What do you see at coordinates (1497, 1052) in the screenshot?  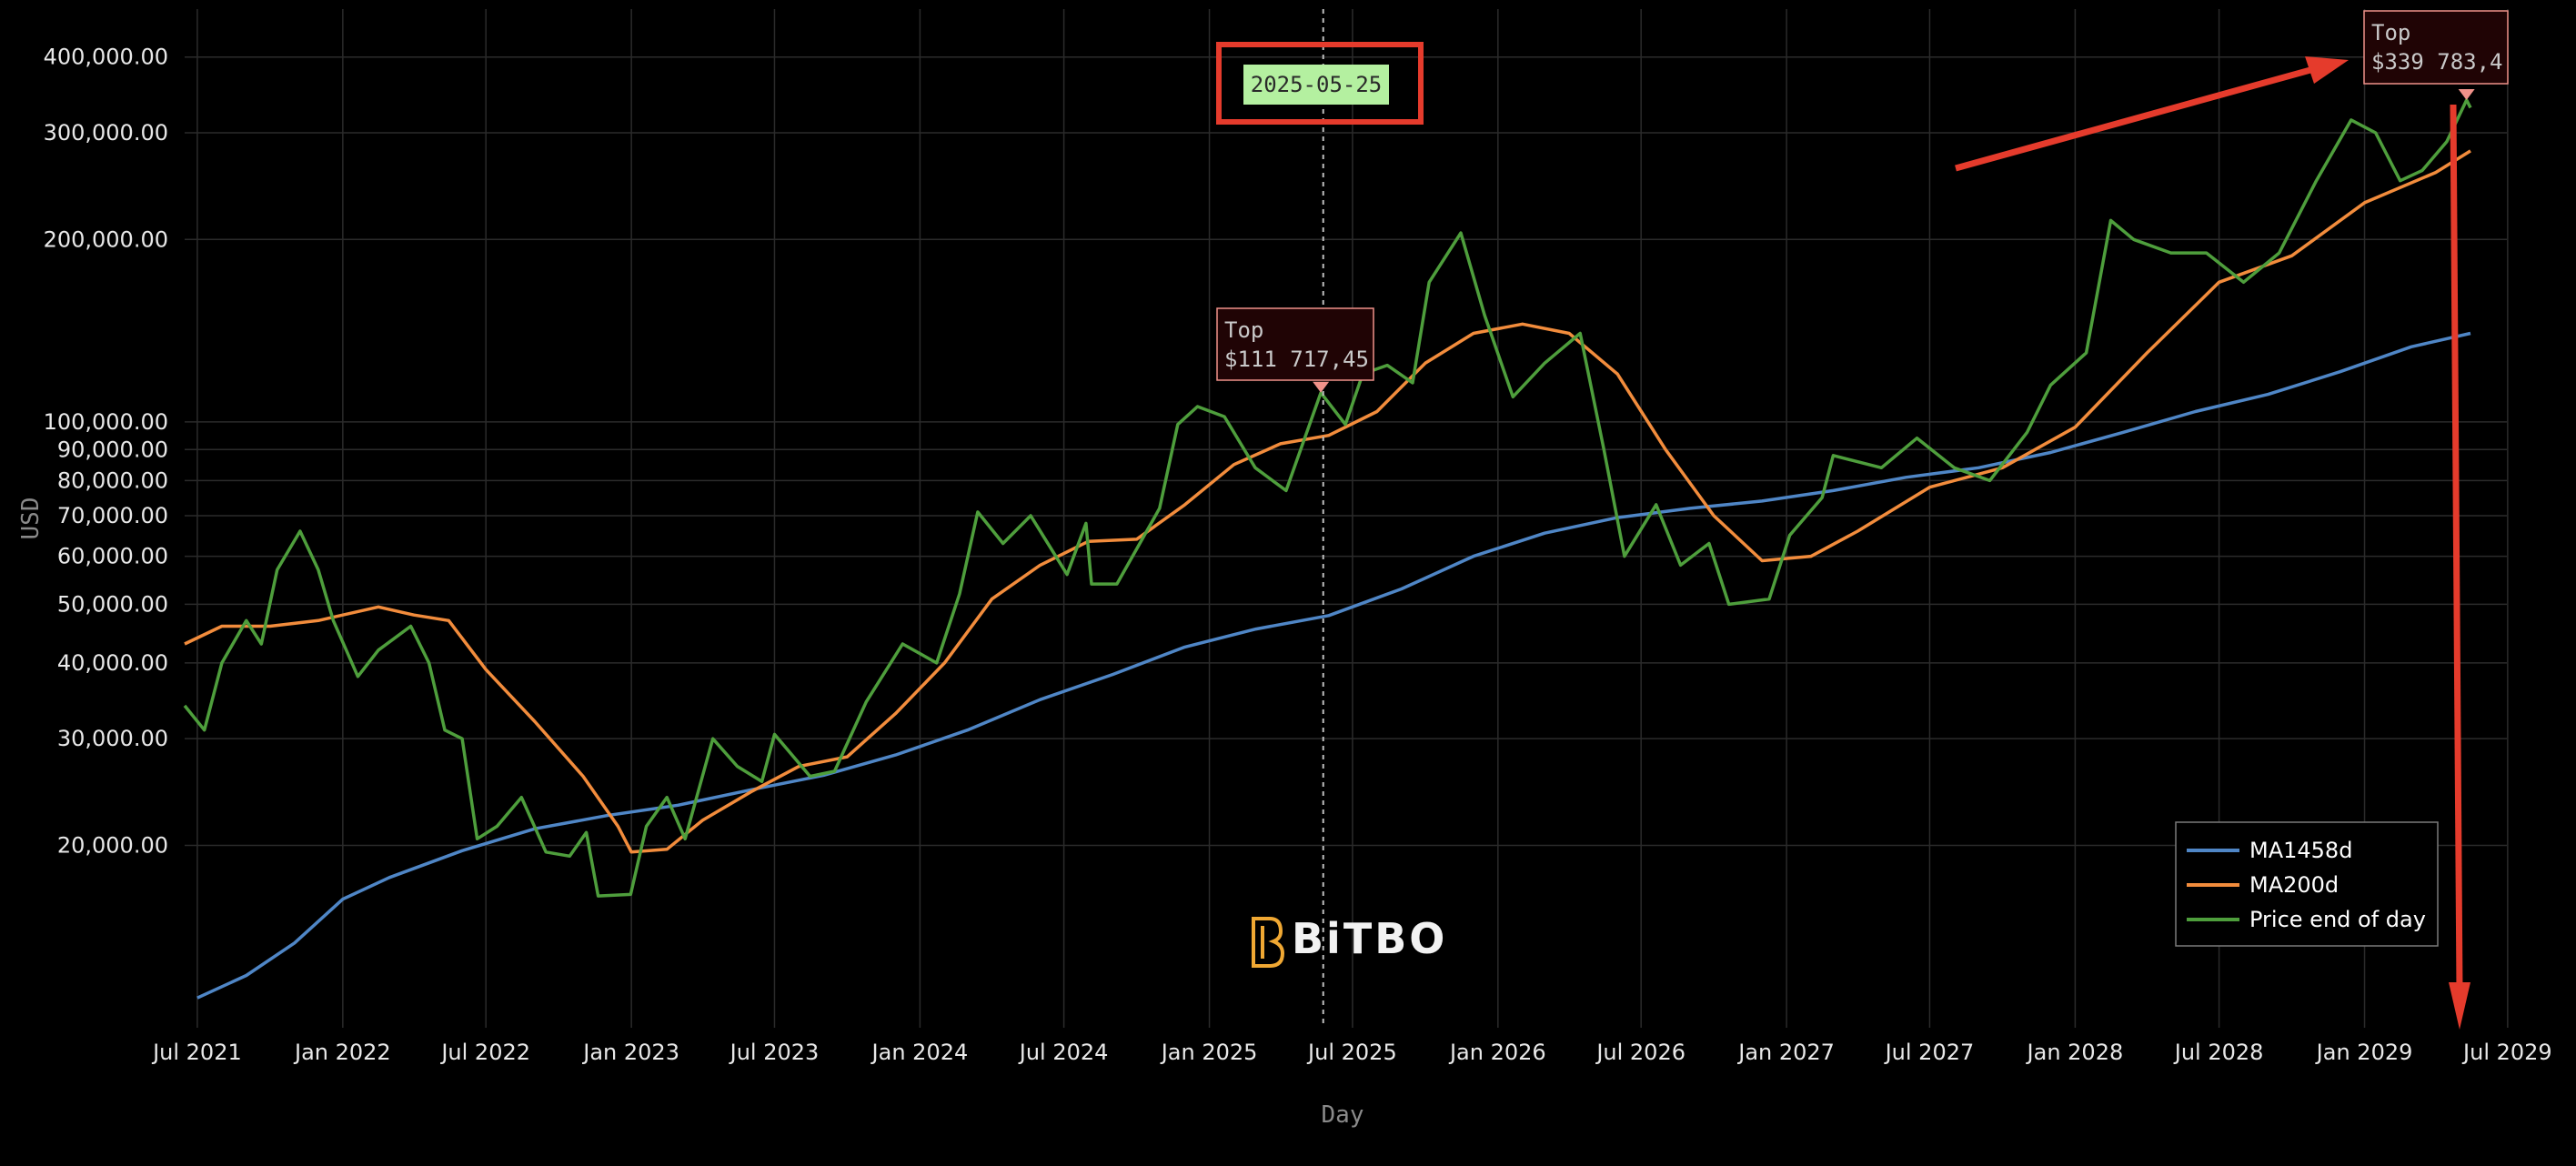 I see `x-tick-label: Jan 2026` at bounding box center [1497, 1052].